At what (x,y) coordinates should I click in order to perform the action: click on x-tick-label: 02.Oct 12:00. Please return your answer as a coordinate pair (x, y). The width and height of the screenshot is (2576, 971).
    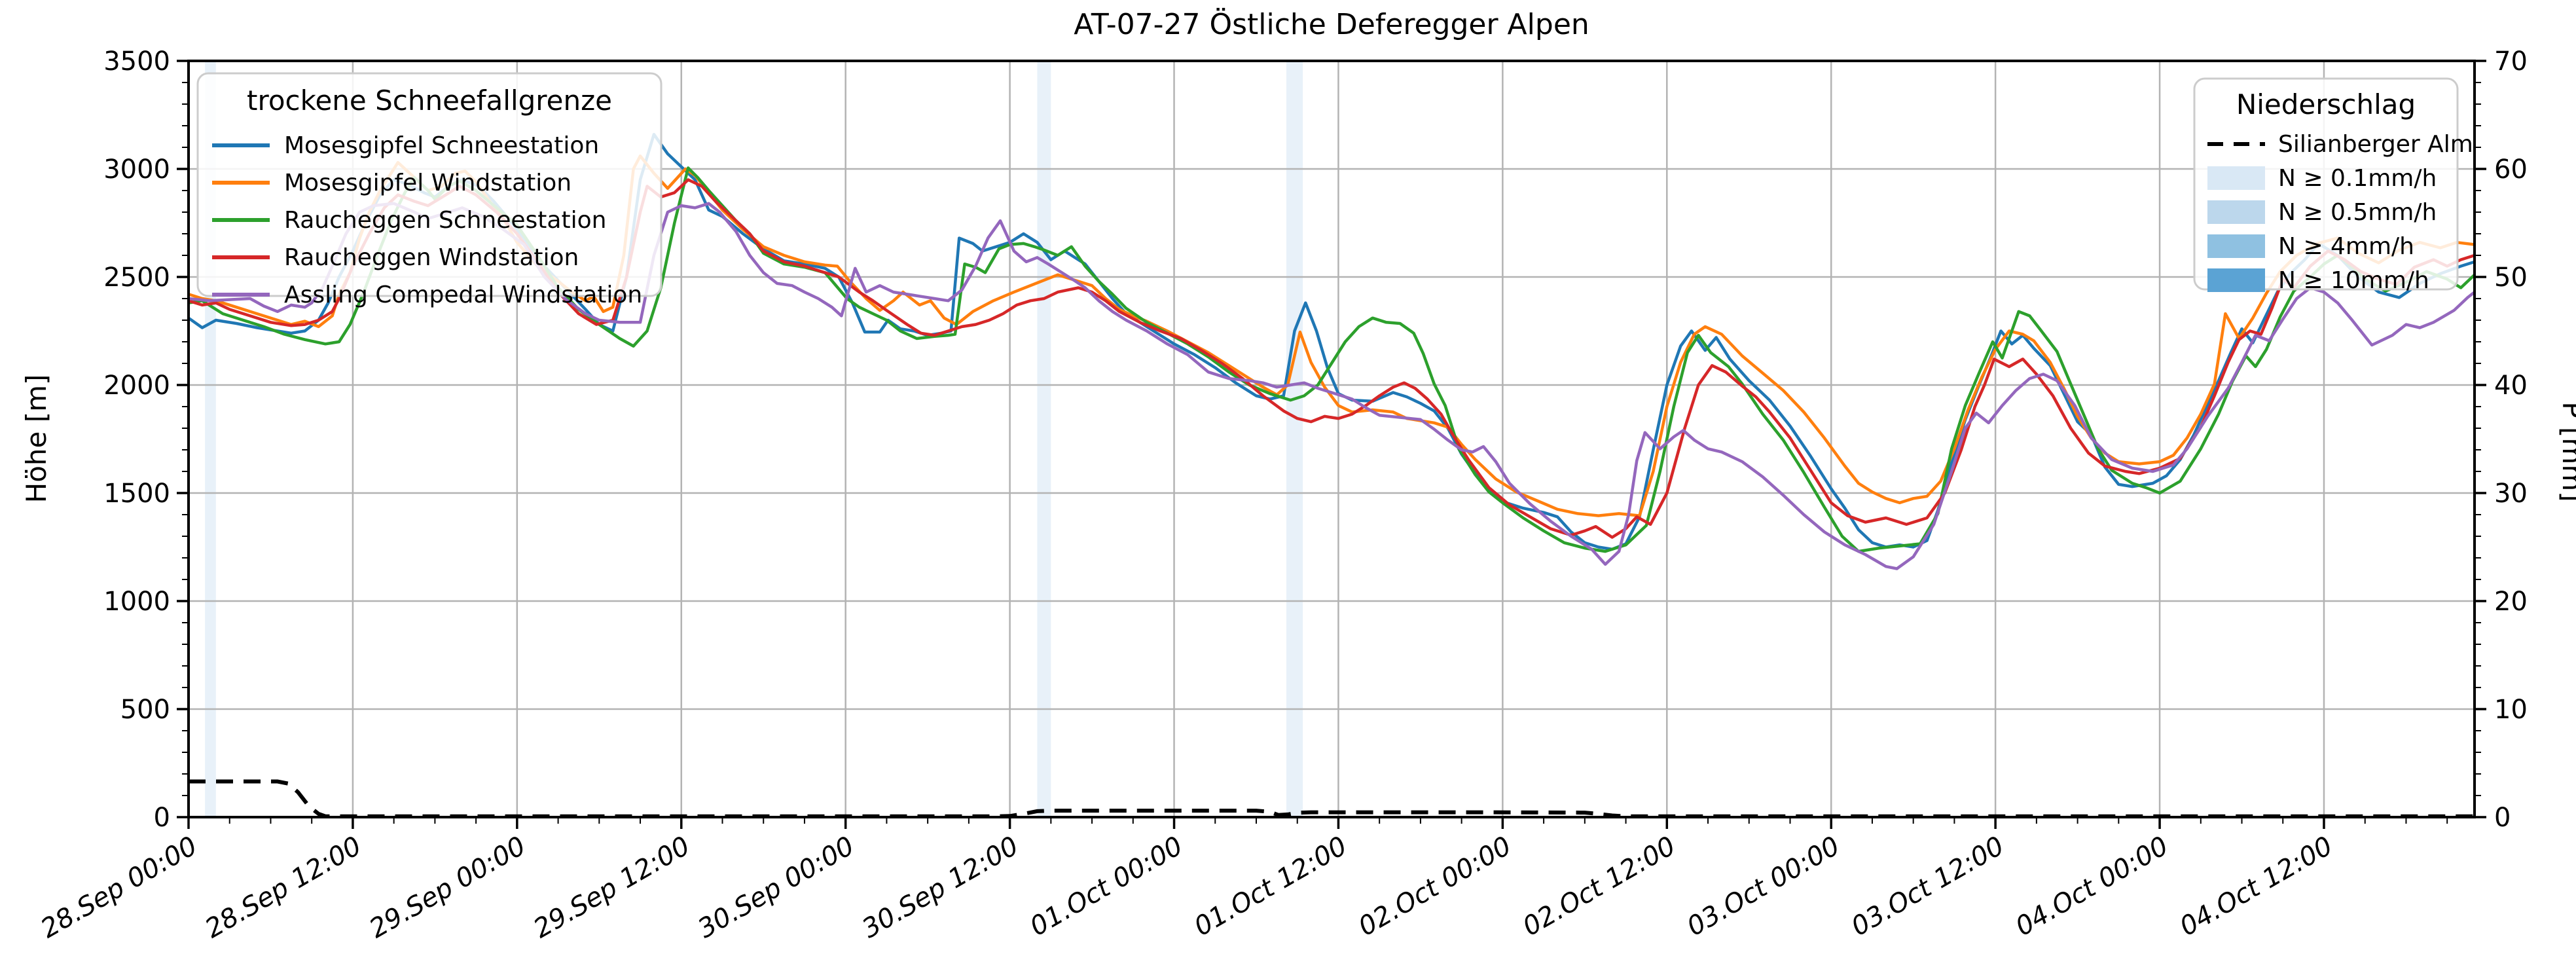
    Looking at the image, I should click on (1598, 886).